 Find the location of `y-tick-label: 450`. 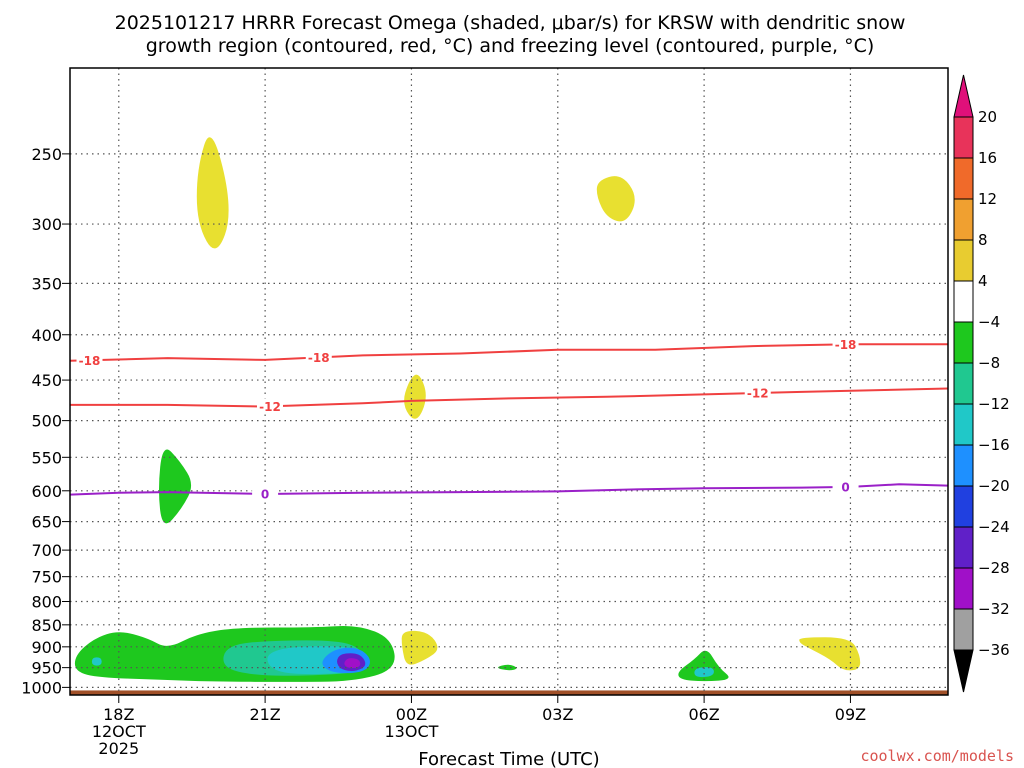

y-tick-label: 450 is located at coordinates (46, 380).